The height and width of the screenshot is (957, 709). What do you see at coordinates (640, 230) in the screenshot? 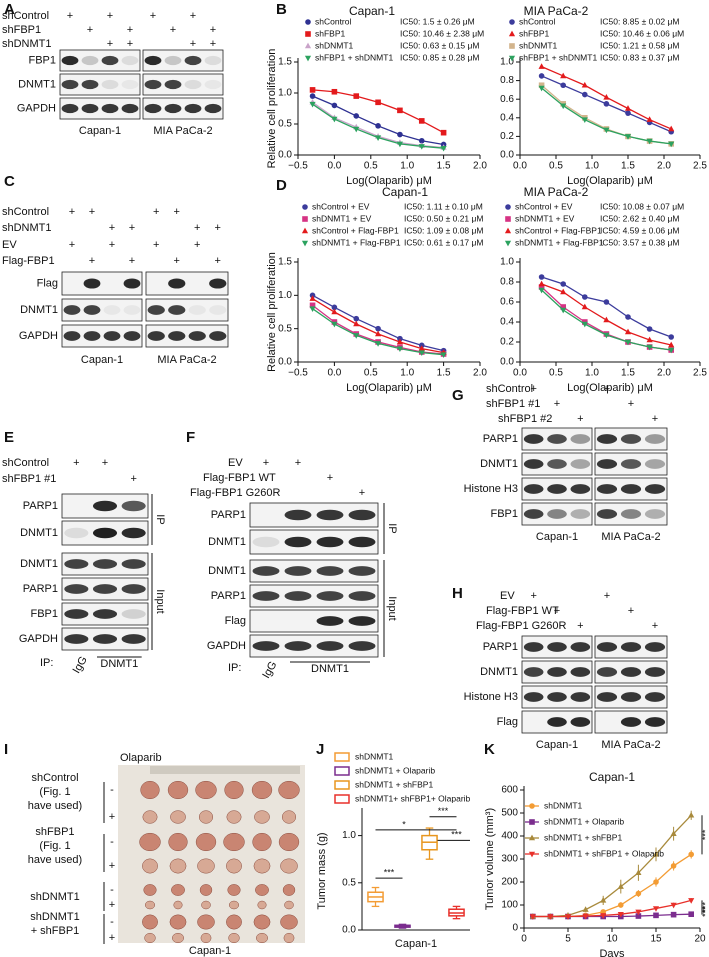
I see `ic50-annotation: IC50: 4.59 ± 0.06 μM` at bounding box center [640, 230].